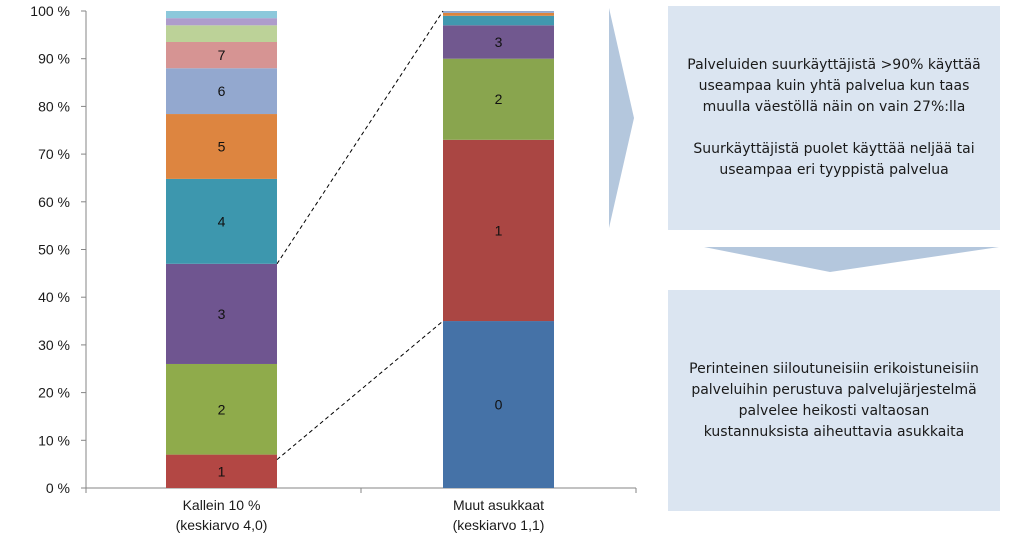  I want to click on y-tick-label: 0 %, so click(58, 488).